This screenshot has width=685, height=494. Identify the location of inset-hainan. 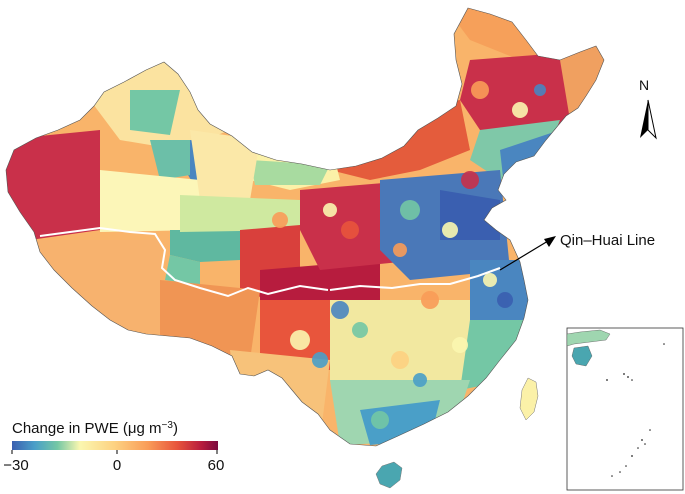
(582, 356).